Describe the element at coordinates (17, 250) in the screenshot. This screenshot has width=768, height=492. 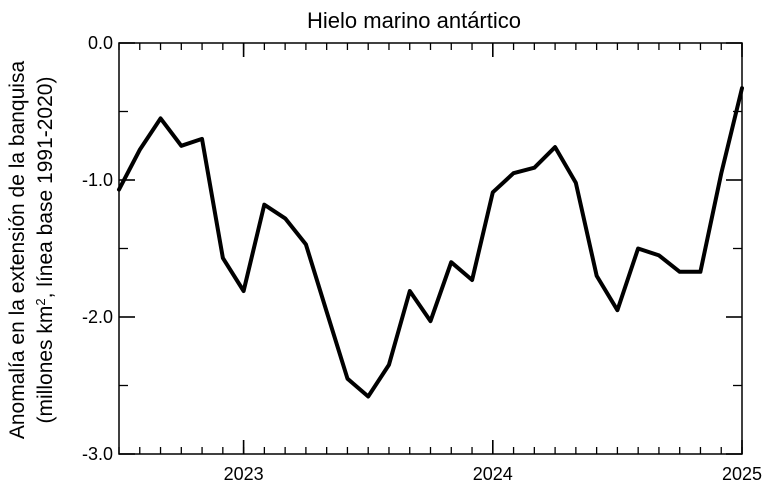
I see `y-axis-label: Anomalía en la extensión de la banquisa` at that location.